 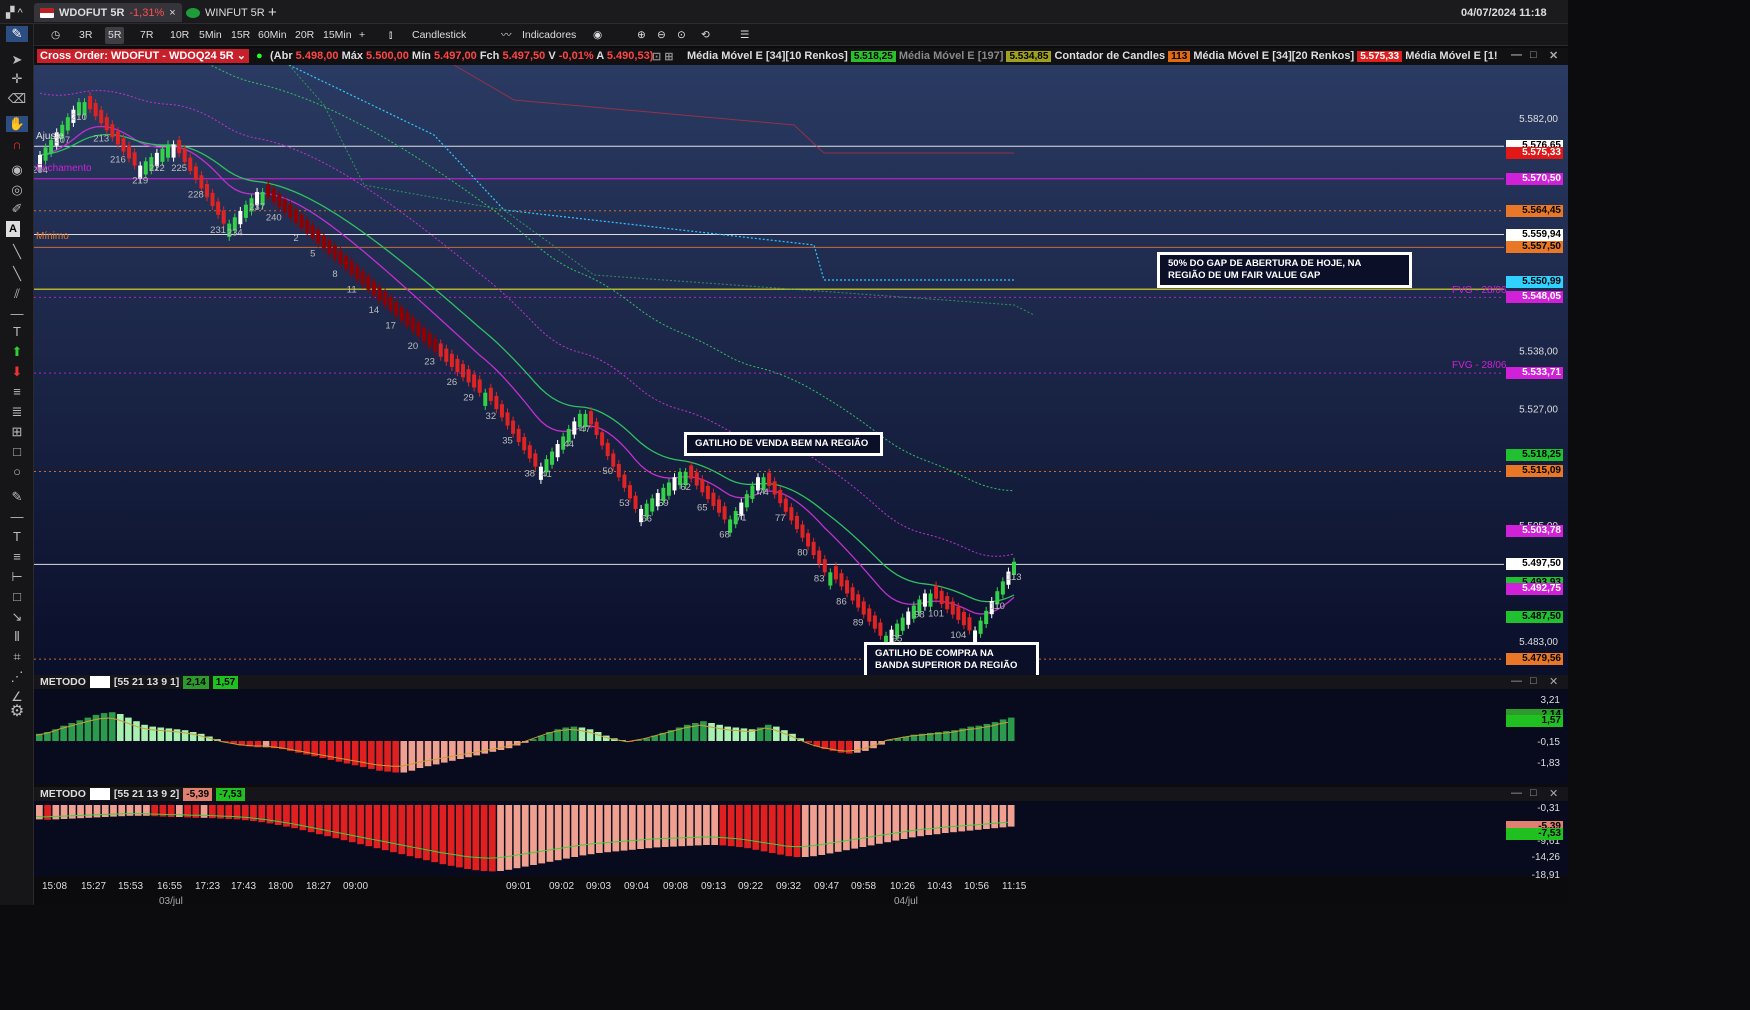 What do you see at coordinates (17, 596) in the screenshot?
I see `box-icon: □` at bounding box center [17, 596].